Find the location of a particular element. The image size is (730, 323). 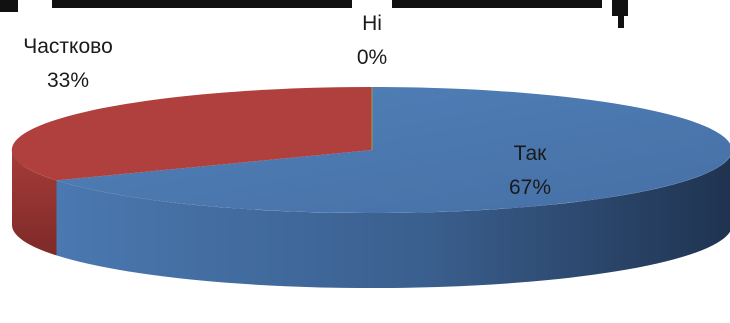

cropped-title-fragment is located at coordinates (314, 14).